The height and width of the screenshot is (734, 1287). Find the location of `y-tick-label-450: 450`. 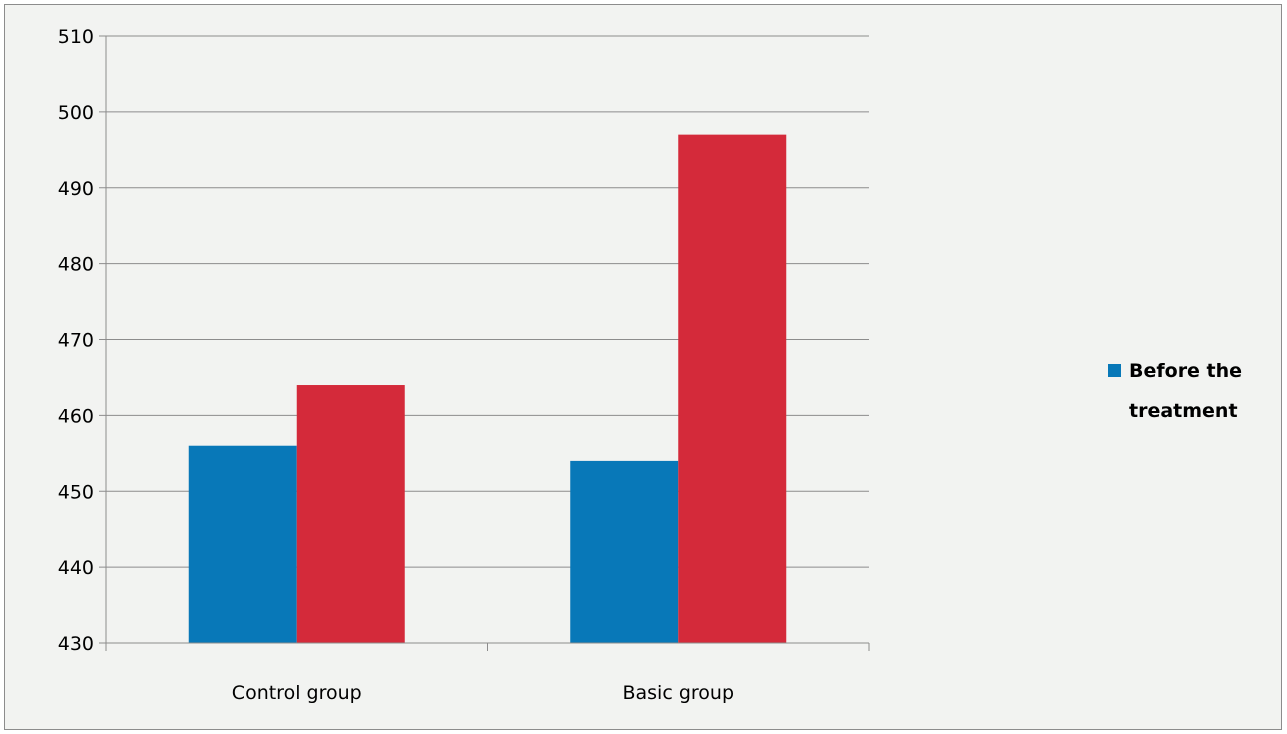

y-tick-label-450: 450 is located at coordinates (76, 492).